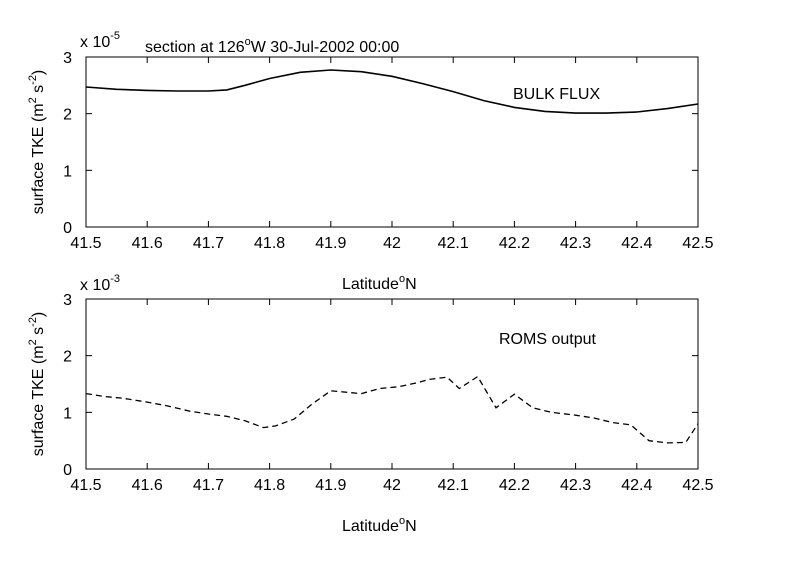 The height and width of the screenshot is (565, 800). What do you see at coordinates (697, 243) in the screenshot?
I see `top-x-tick-label: 42.5` at bounding box center [697, 243].